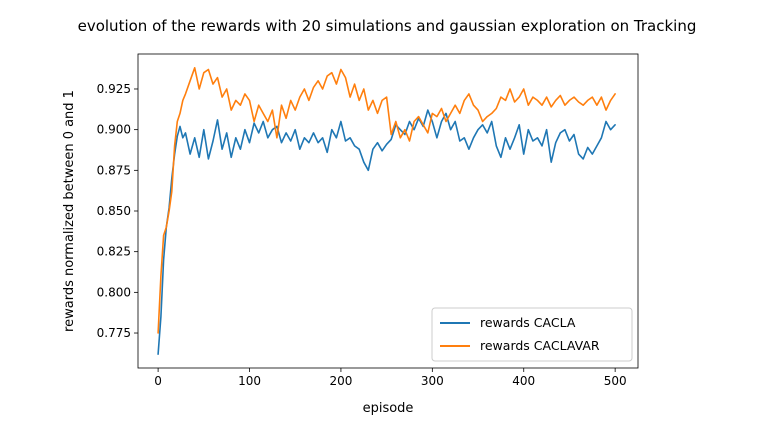  I want to click on y-axis-ticks: 0.775 0.800 0.825 0.850 0.875 0.900 0.925, so click(117, 211).